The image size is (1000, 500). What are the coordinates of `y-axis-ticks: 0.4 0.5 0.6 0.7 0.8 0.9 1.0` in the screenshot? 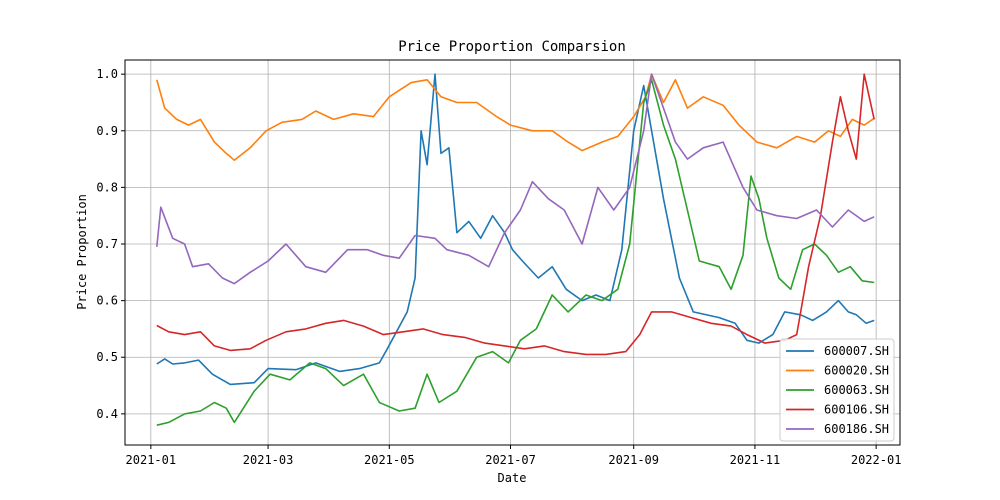 It's located at (110, 244).